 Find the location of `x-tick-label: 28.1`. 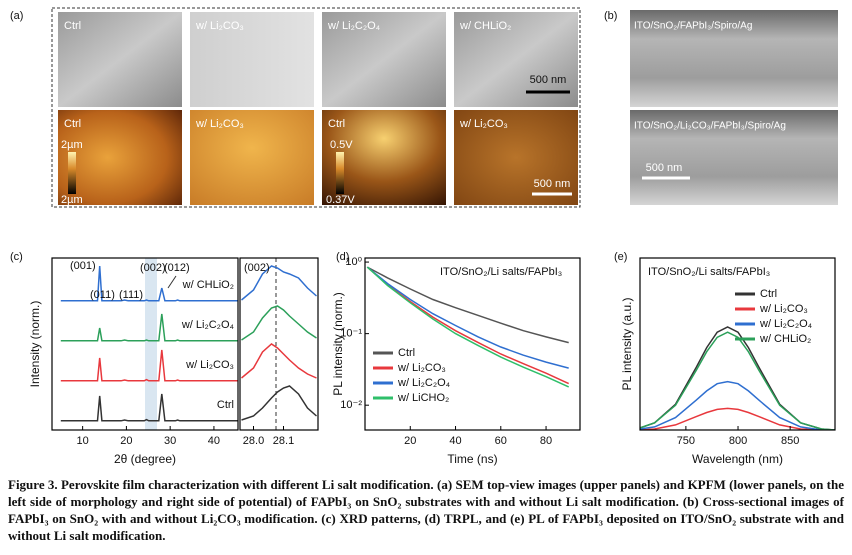

x-tick-label: 28.1 is located at coordinates (283, 441).